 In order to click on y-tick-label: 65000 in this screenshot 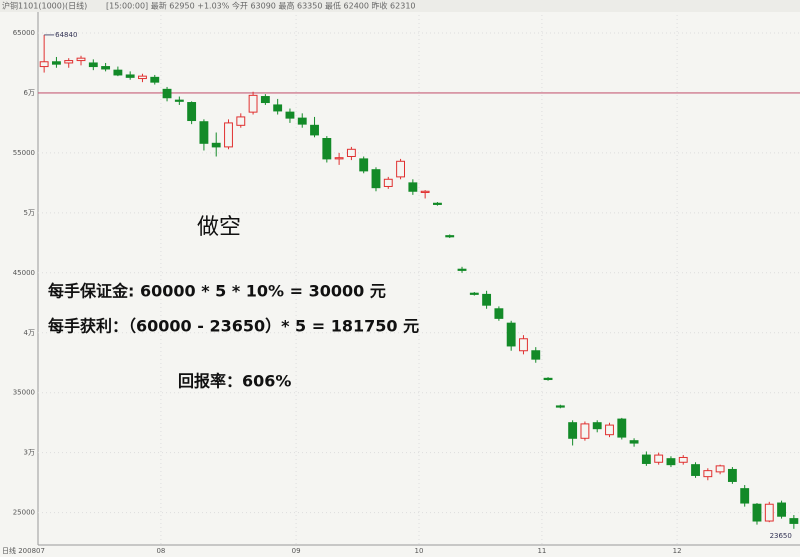, I will do `click(24, 33)`.